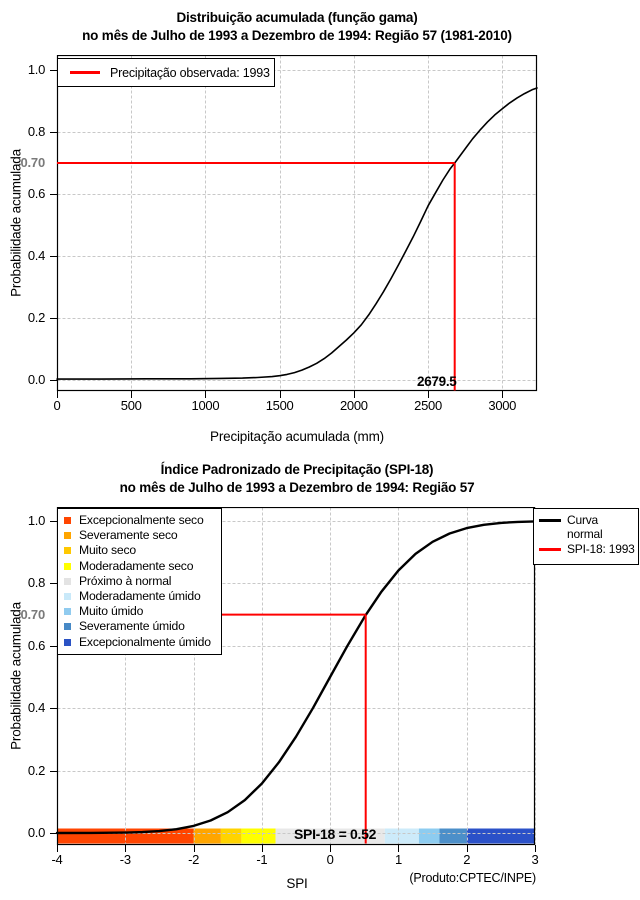  What do you see at coordinates (472, 878) in the screenshot?
I see `product-credit: (Produto:CPTEC/INPE)` at bounding box center [472, 878].